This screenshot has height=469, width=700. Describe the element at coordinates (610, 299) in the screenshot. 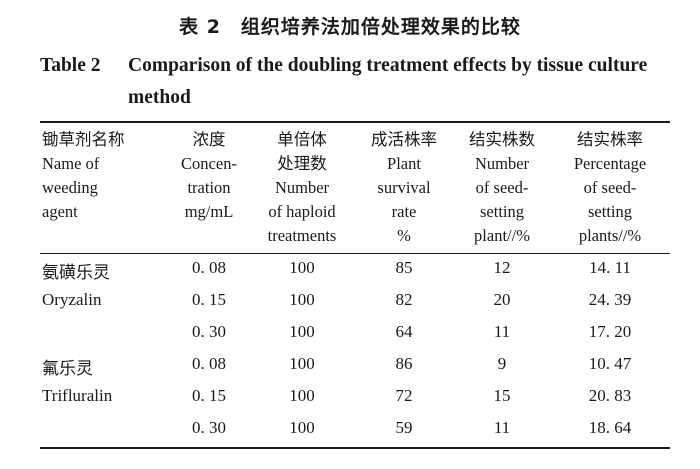

I see `cell-seed-setting-percentage: 24. 39` at that location.